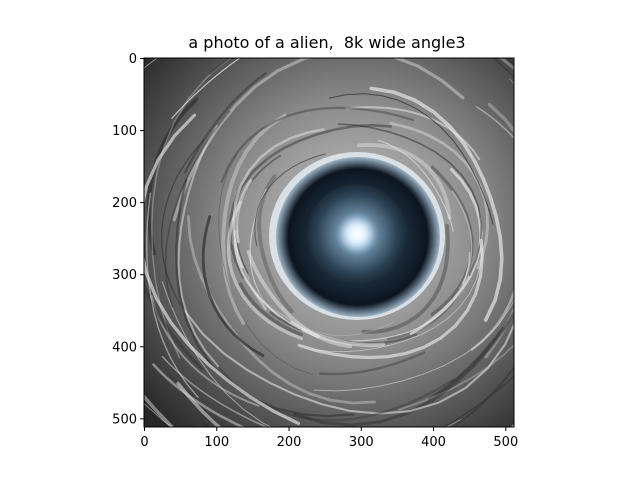 The image size is (640, 480). What do you see at coordinates (128, 239) in the screenshot?
I see `y-axis: 0 100 200 300 400 500` at bounding box center [128, 239].